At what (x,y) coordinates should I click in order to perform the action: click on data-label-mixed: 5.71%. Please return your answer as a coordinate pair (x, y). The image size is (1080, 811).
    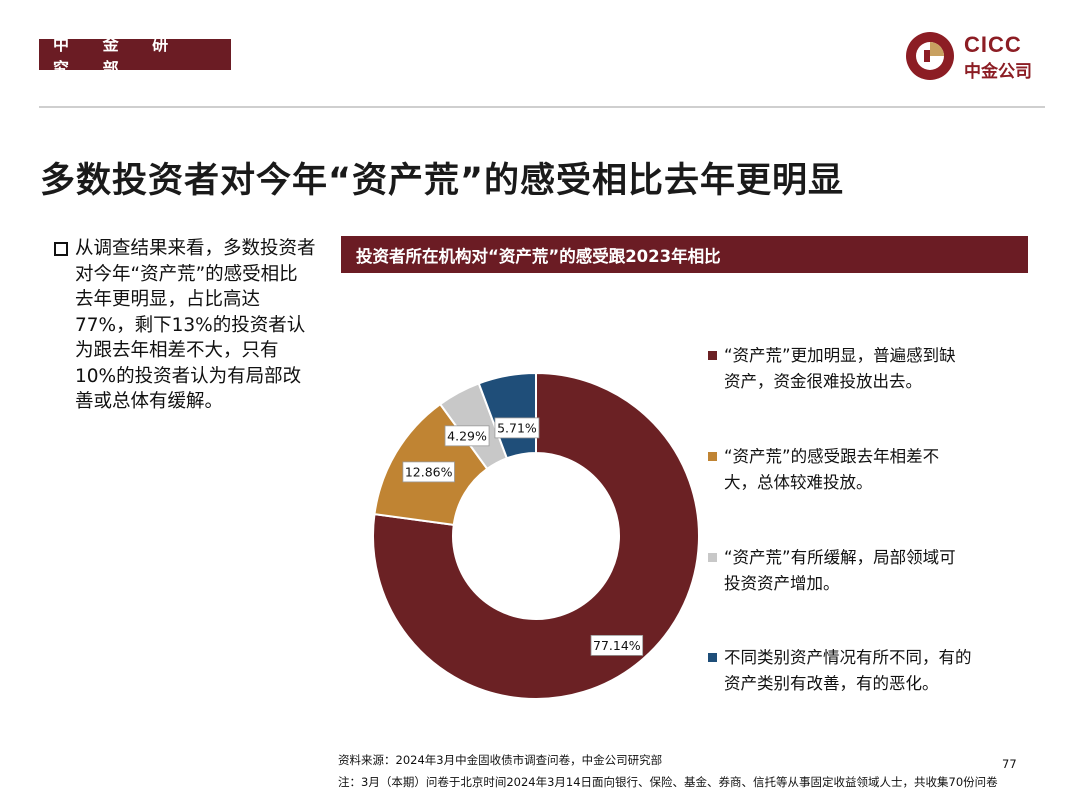
    Looking at the image, I should click on (517, 428).